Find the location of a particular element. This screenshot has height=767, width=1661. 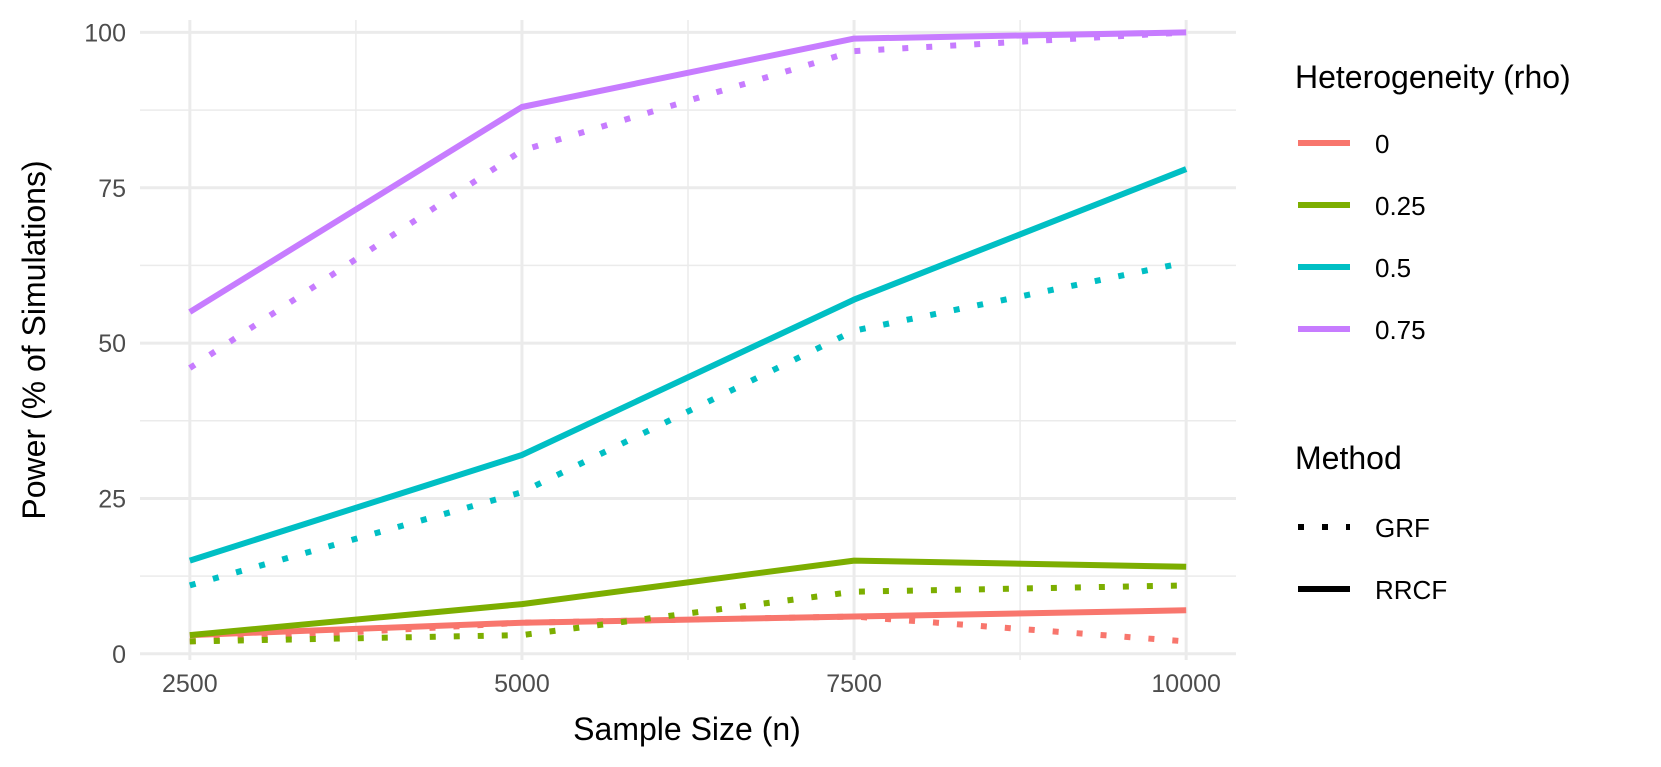

linetype-legend-entries: GRF RRCF is located at coordinates (1372, 559).